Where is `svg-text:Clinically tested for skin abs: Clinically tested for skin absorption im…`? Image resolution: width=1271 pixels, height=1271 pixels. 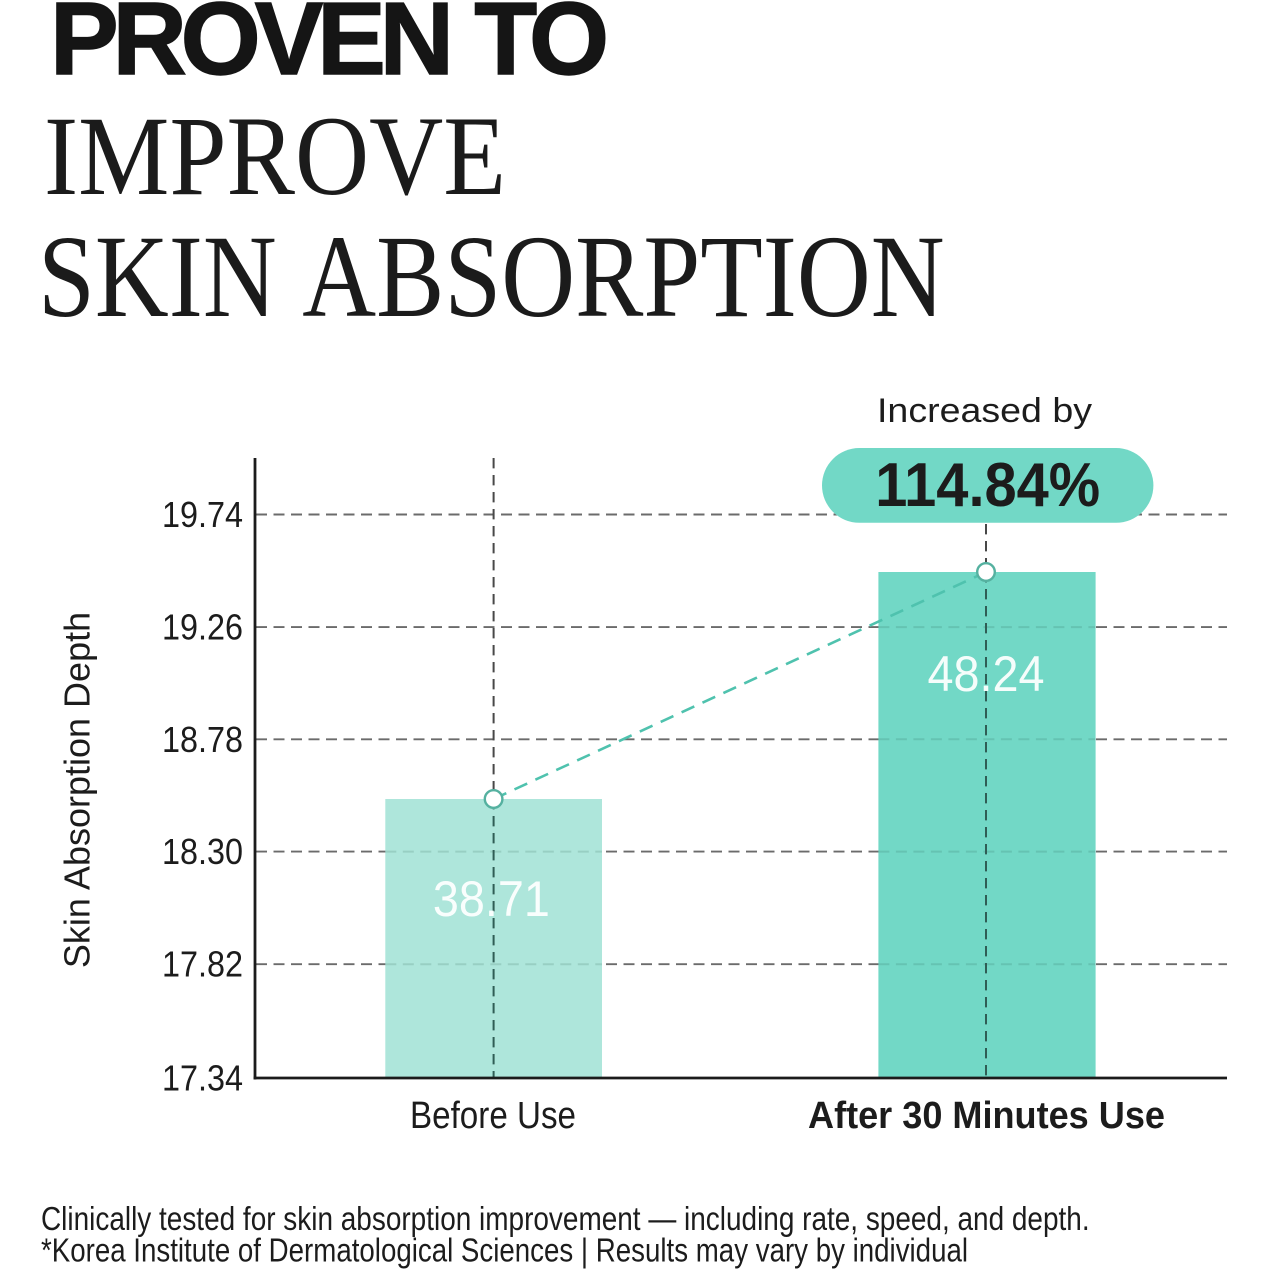
svg-text:Clinically tested for skin abs: Clinically tested for skin absorption im… is located at coordinates (565, 1218).